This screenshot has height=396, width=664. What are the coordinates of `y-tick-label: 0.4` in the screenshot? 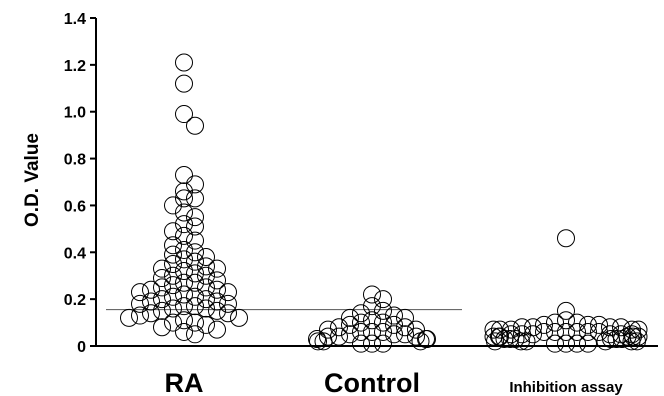 It's located at (75, 253).